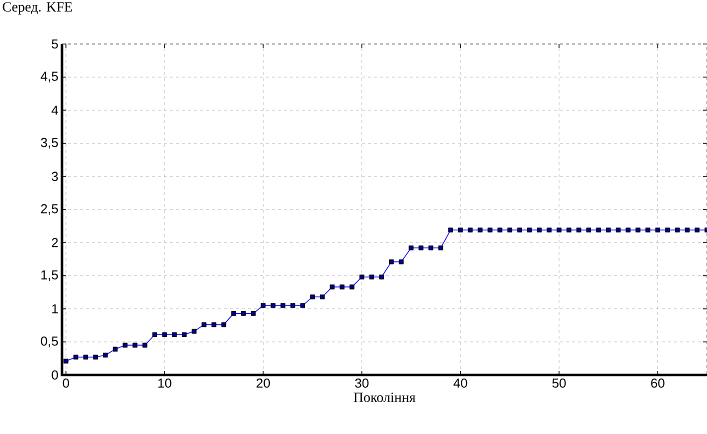 This screenshot has width=707, height=434. What do you see at coordinates (55, 243) in the screenshot?
I see `y-tick-label: 2` at bounding box center [55, 243].